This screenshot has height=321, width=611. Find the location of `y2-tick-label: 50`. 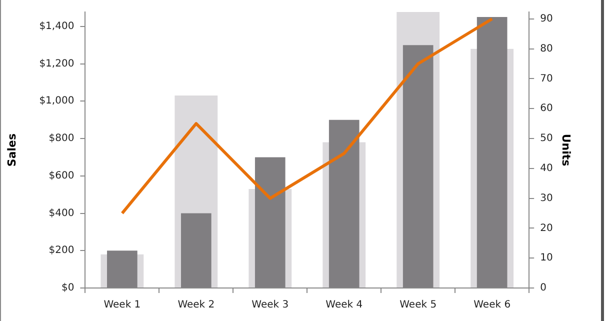

y2-tick-label: 50 is located at coordinates (546, 138).